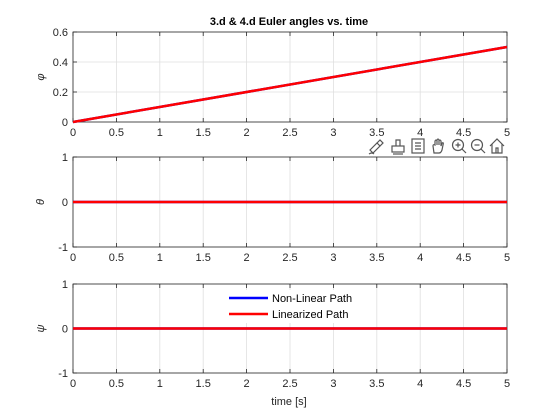 The width and height of the screenshot is (560, 420). I want to click on axes-toolbar, so click(436, 146).